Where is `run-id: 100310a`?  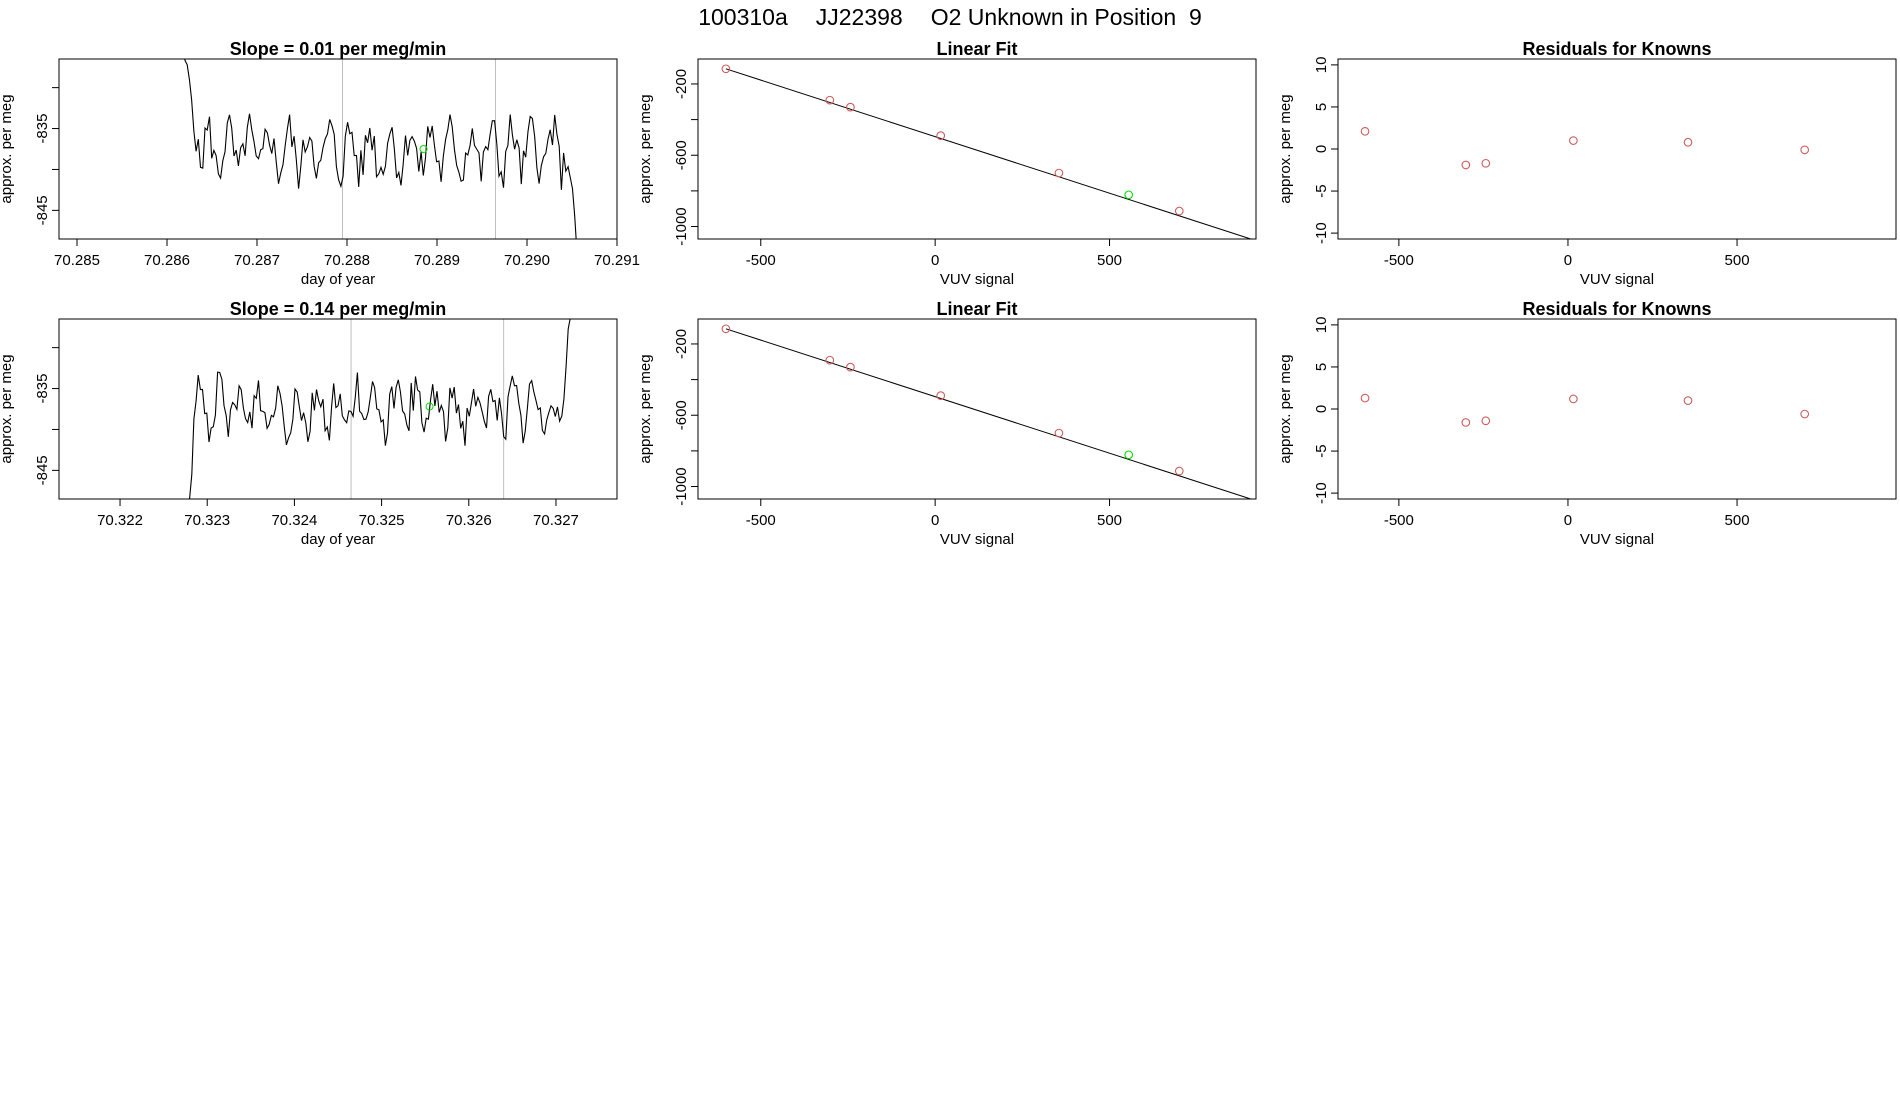 run-id: 100310a is located at coordinates (743, 17).